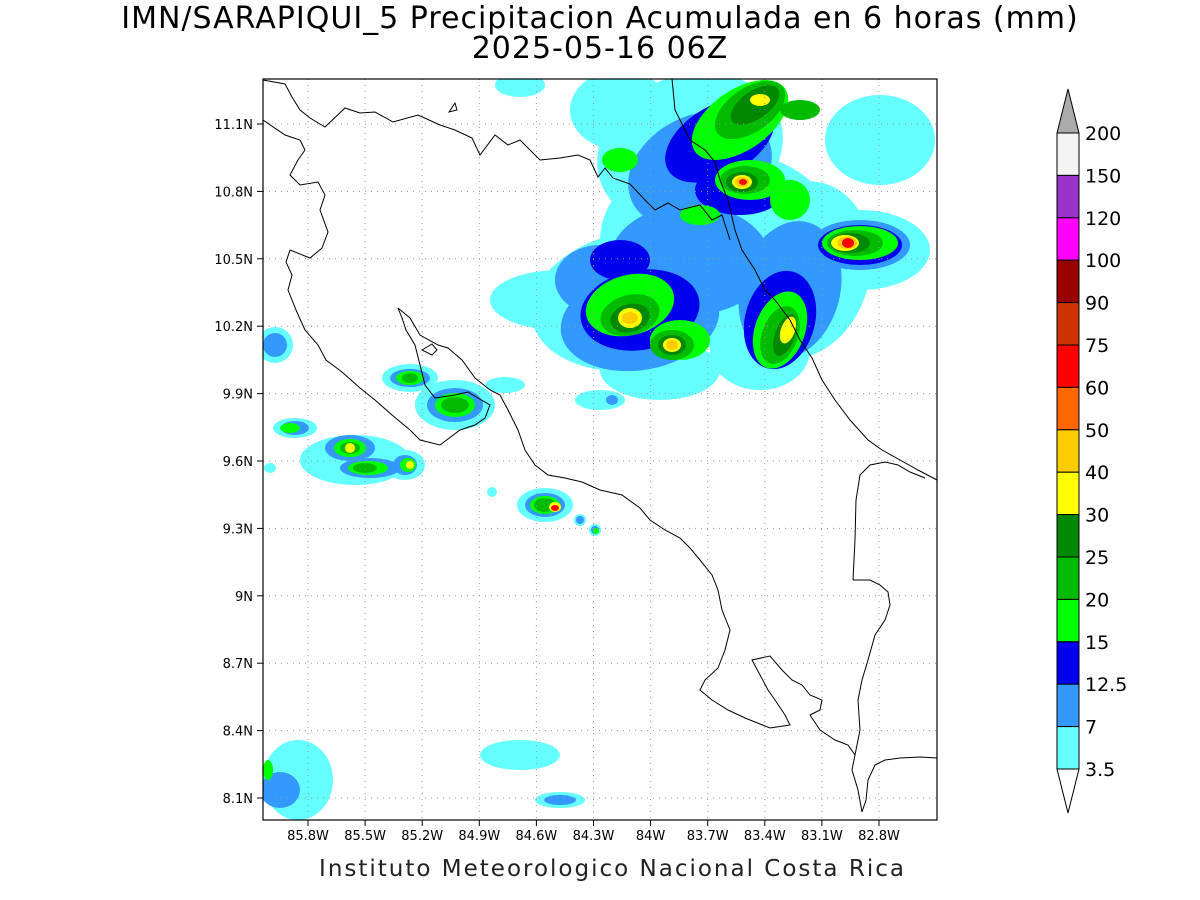 This screenshot has height=900, width=1200. Describe the element at coordinates (879, 836) in the screenshot. I see `lon-label: 82.8W` at that location.